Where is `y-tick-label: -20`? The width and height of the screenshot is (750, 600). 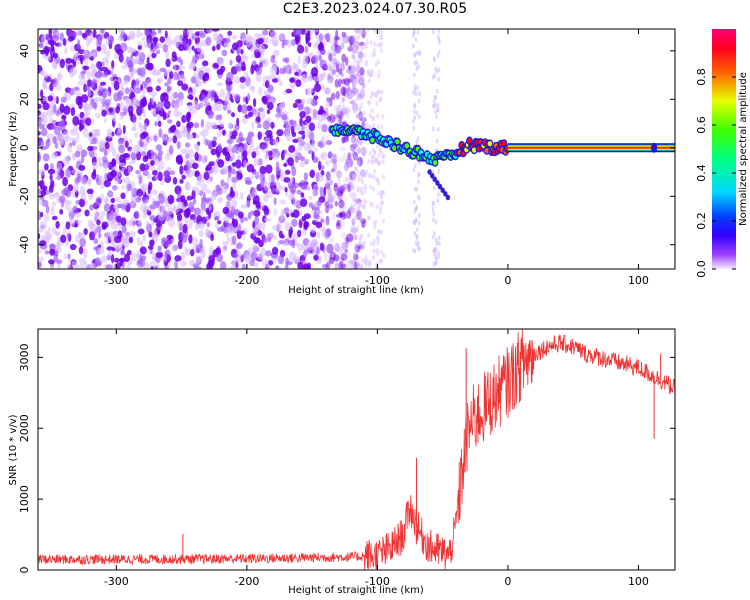 y-tick-label: -20 is located at coordinates (24, 196).